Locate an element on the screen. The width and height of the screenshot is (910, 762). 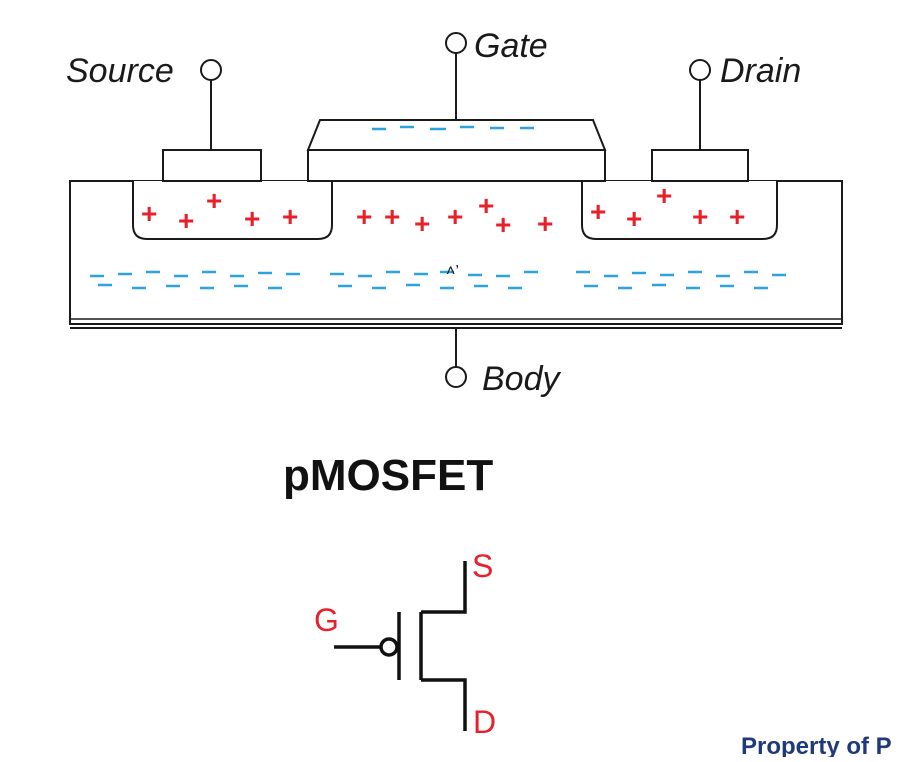
drain-contact is located at coordinates (700, 165).